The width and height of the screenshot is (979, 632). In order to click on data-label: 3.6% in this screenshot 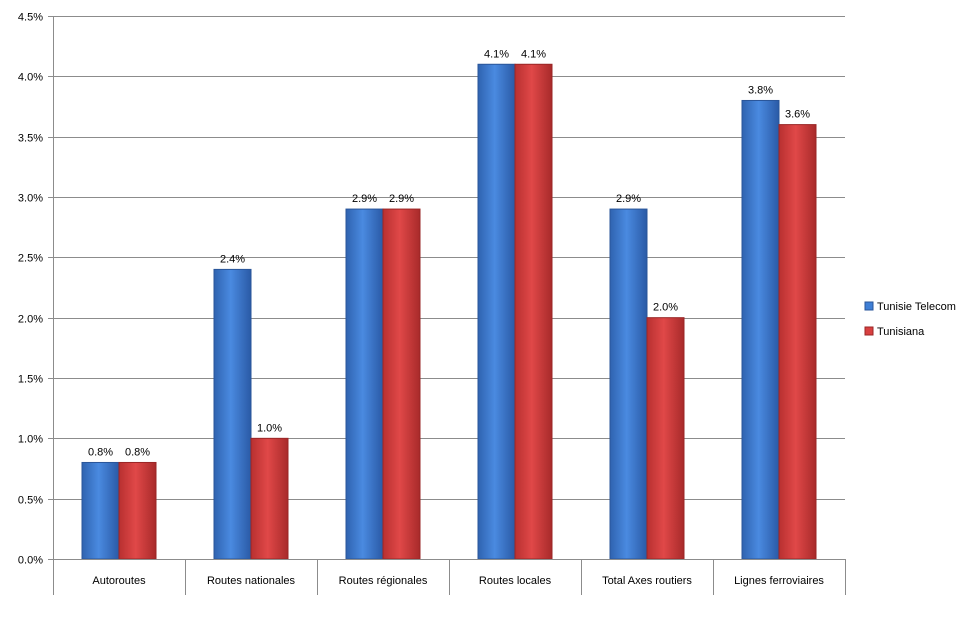, I will do `click(797, 115)`.